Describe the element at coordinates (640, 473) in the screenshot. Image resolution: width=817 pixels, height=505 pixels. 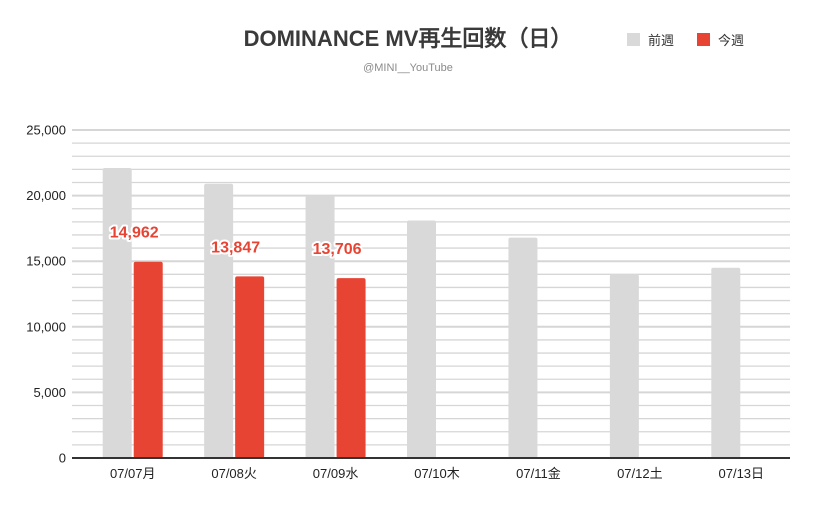
I see `x-tick-label: 07/12土` at that location.